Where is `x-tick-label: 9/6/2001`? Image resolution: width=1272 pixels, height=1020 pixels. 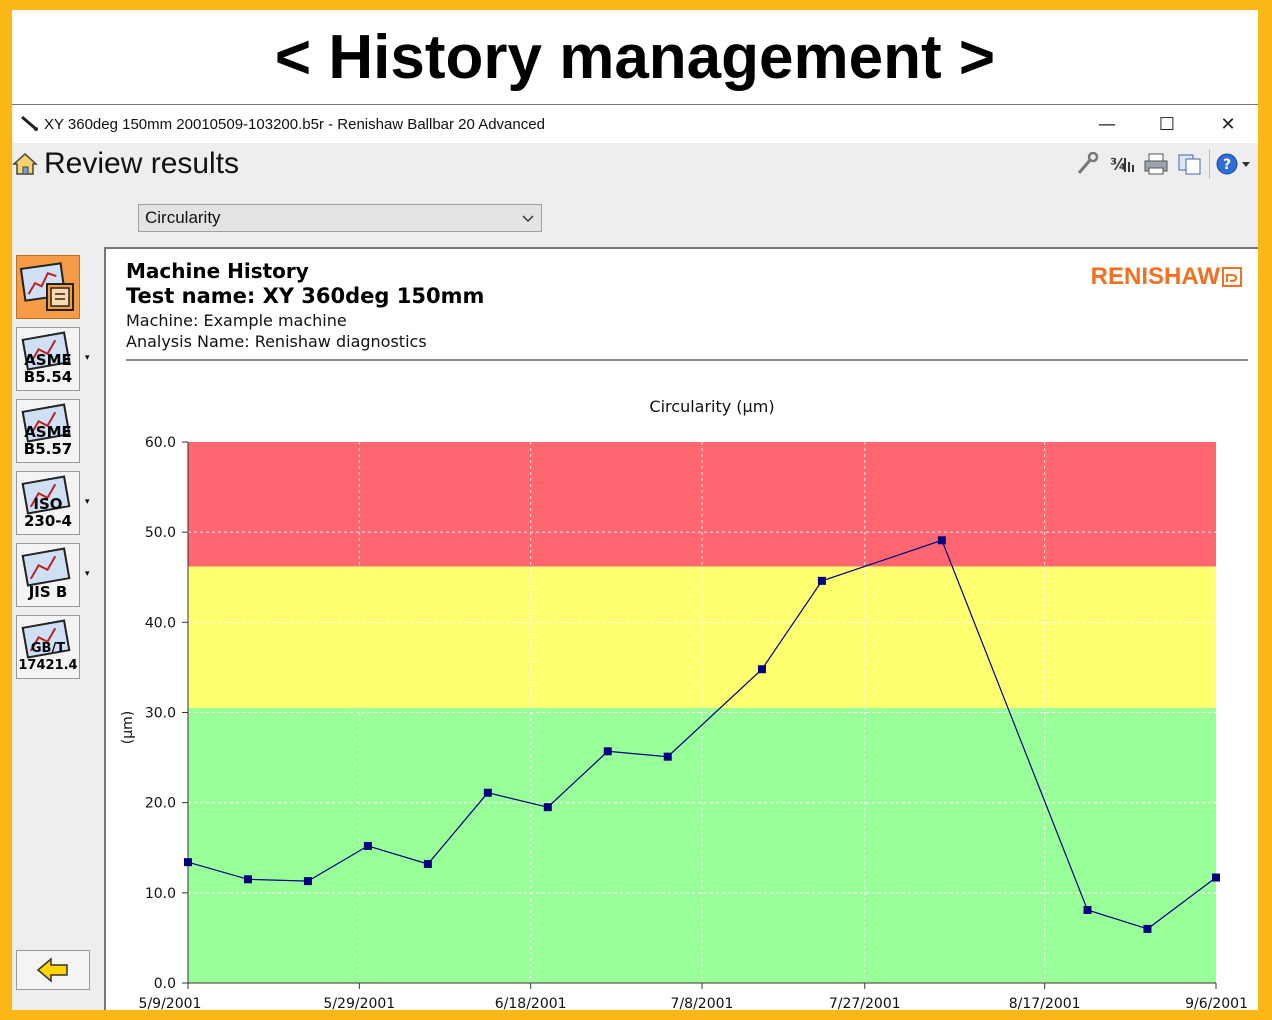
x-tick-label: 9/6/2001 is located at coordinates (1216, 1003).